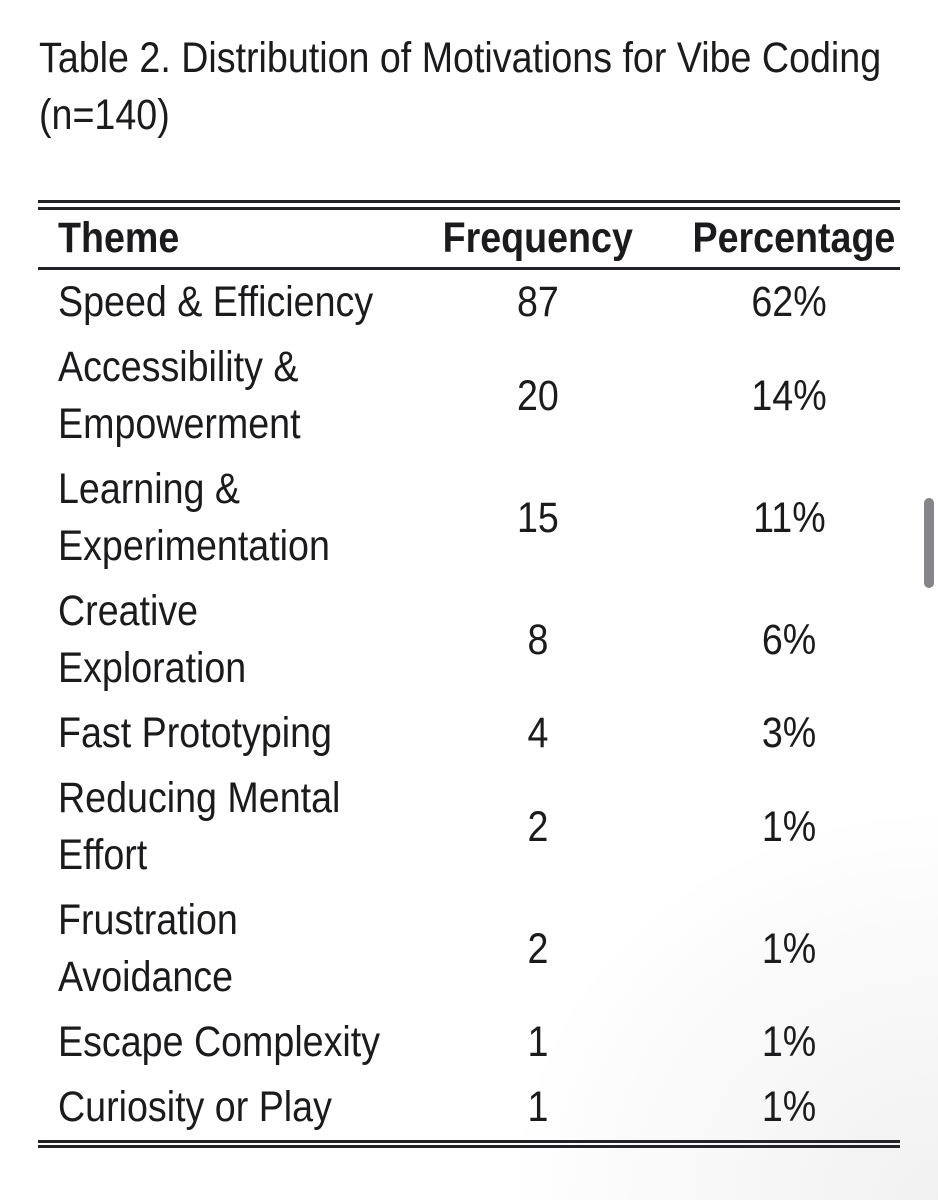 This screenshot has height=1200, width=938. I want to click on theme-cell: Fast Prototyping, so click(195, 733).